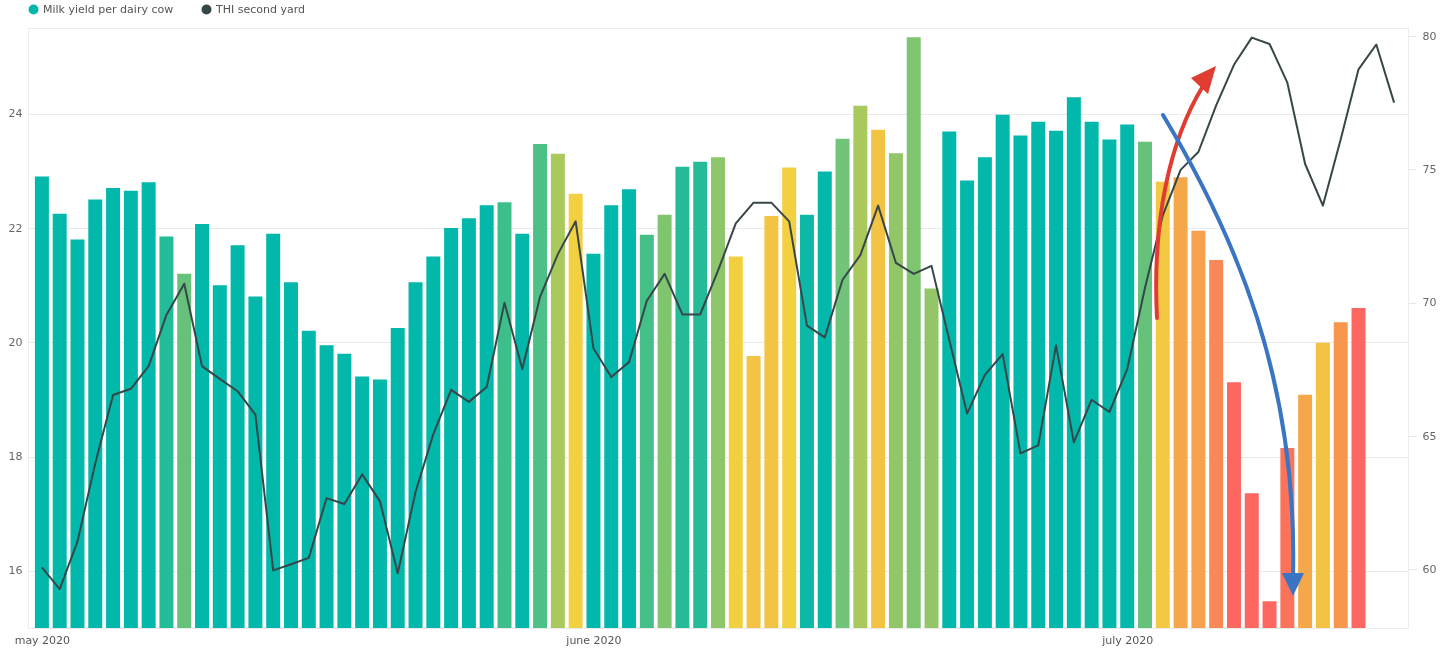 Image resolution: width=1453 pixels, height=659 pixels. What do you see at coordinates (15, 457) in the screenshot?
I see `y-tick-label: 18` at bounding box center [15, 457].